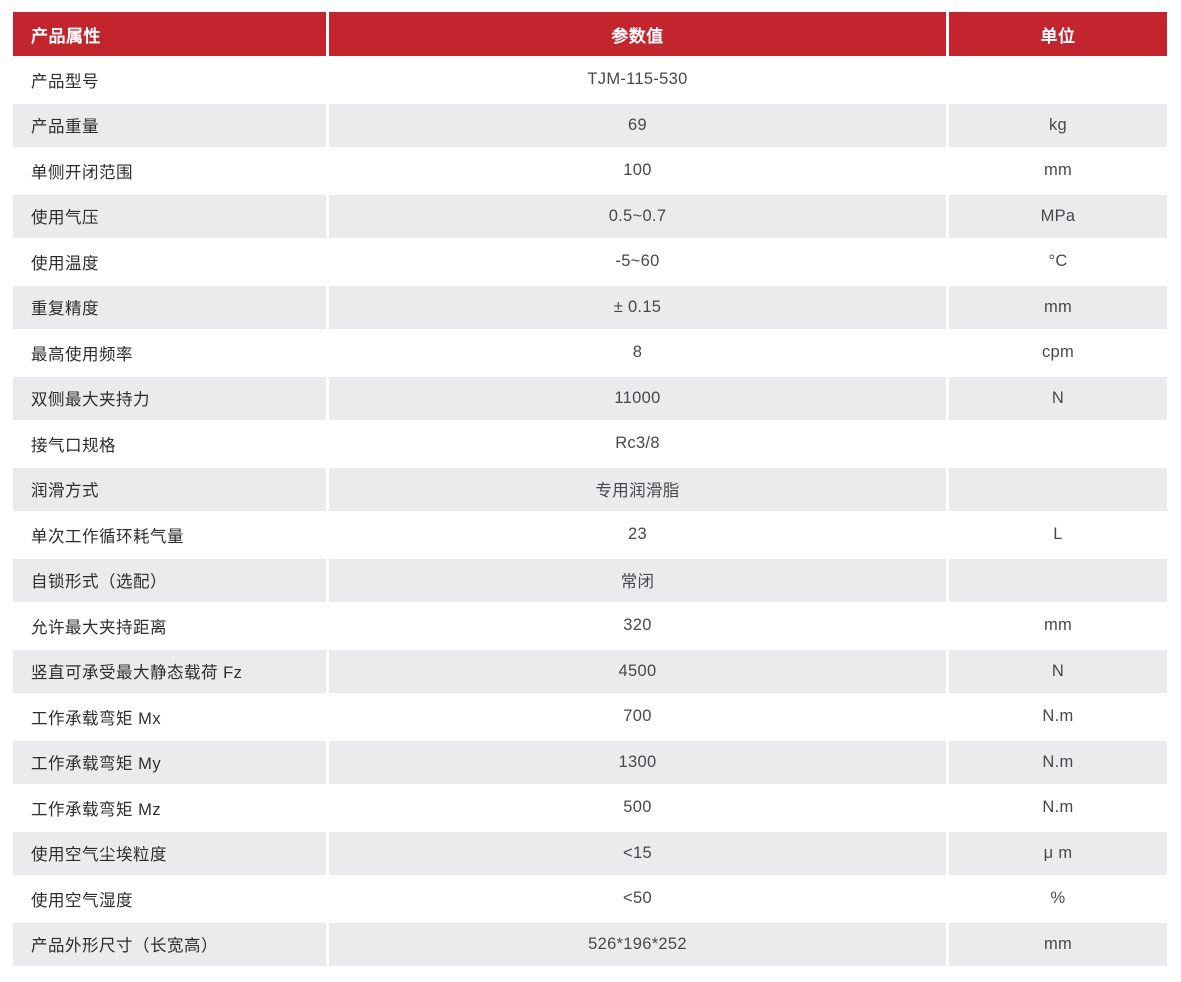  Describe the element at coordinates (169, 444) in the screenshot. I see `attribute-cell: 接气口规格` at that location.